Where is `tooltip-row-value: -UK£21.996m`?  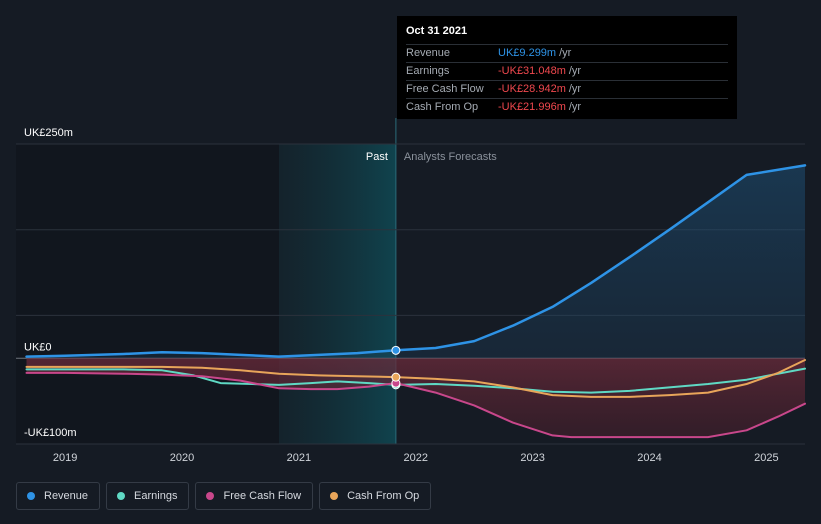
tooltip-row-value: -UK£21.996m is located at coordinates (532, 107).